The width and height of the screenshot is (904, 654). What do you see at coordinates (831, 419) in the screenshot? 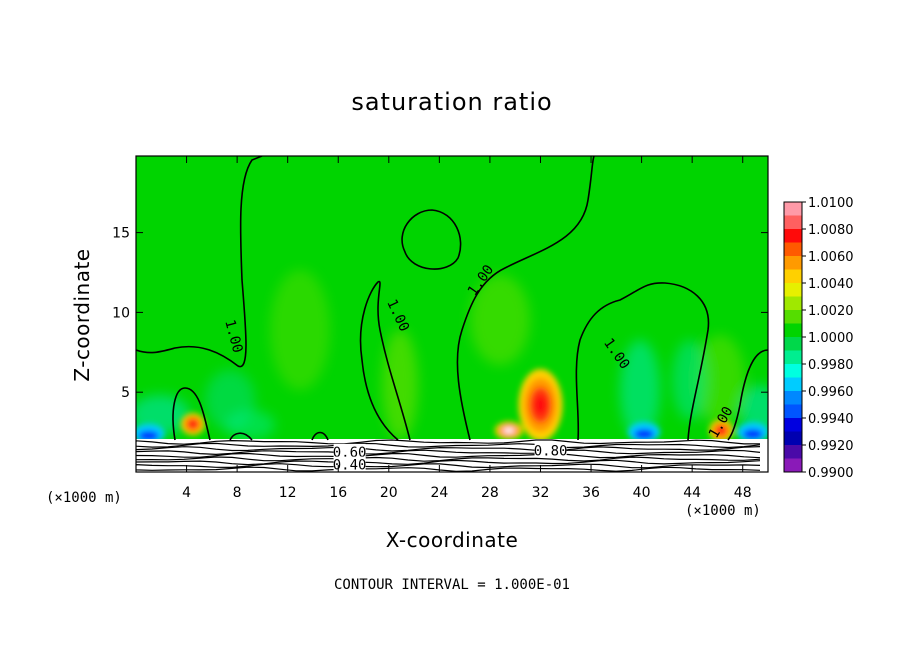
I see `colorbar-label: 0.9940` at bounding box center [831, 419].